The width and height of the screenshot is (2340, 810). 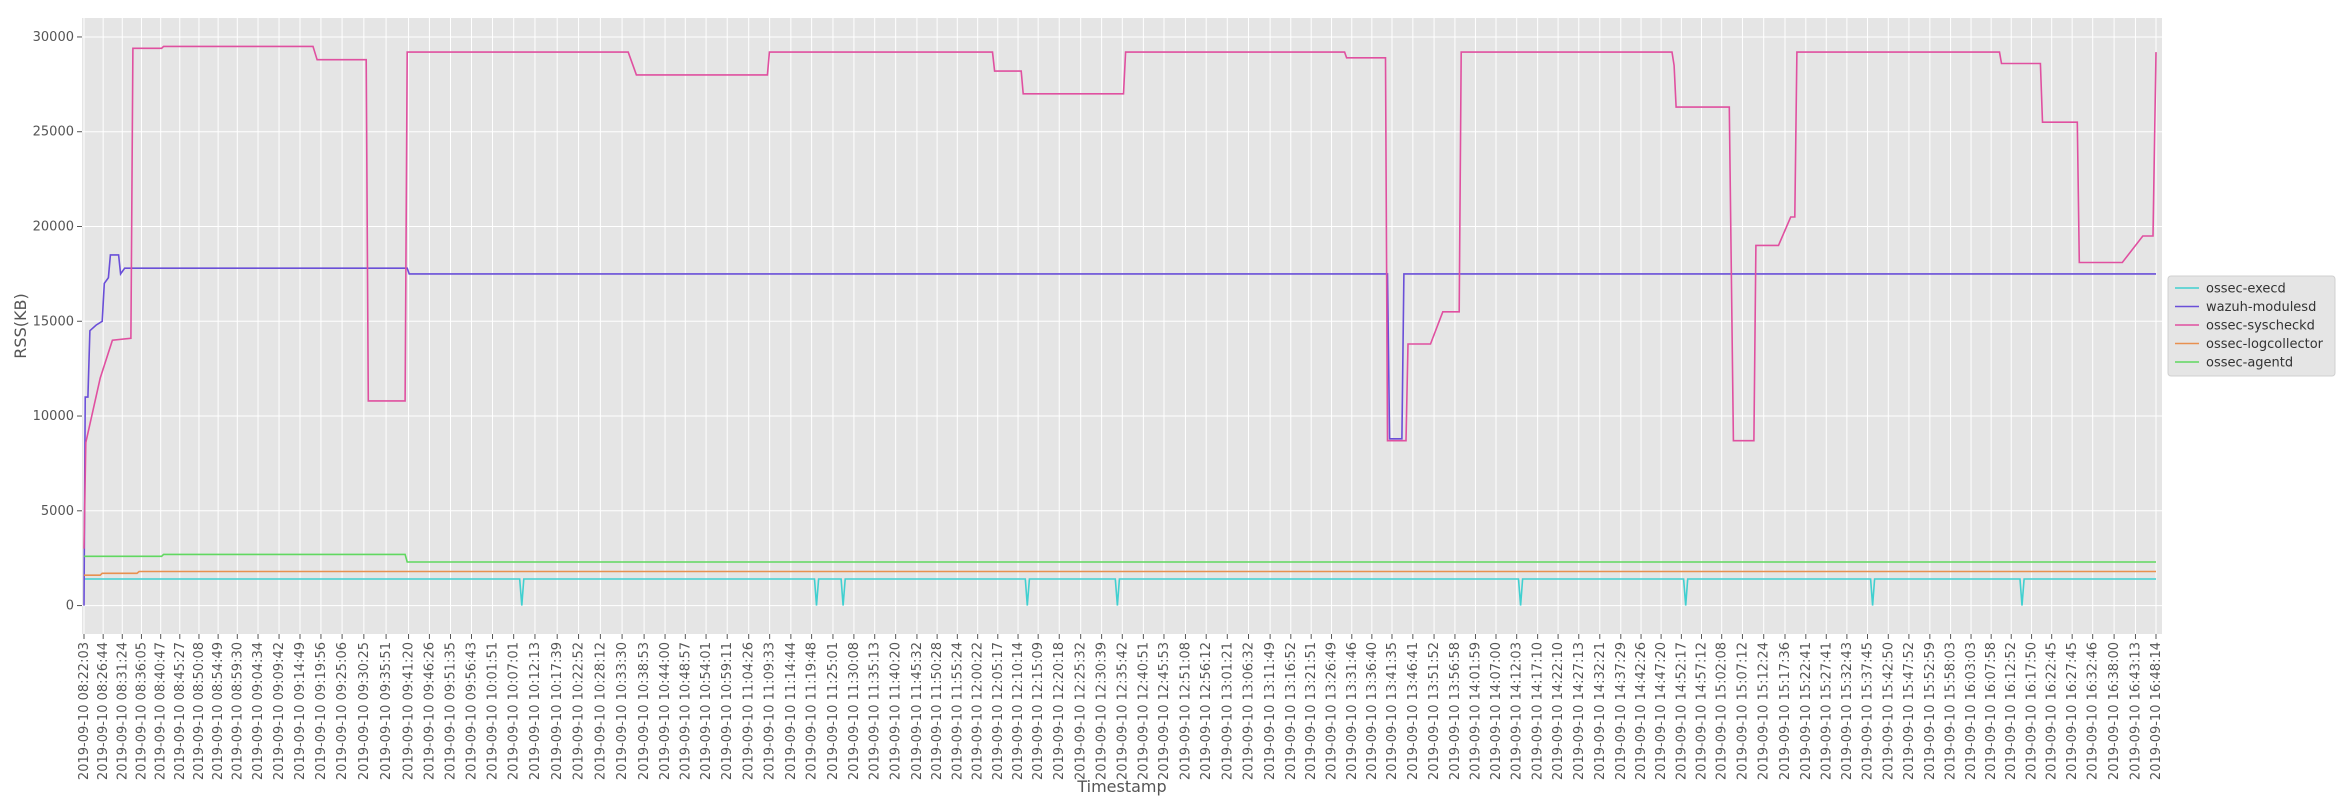 I want to click on x-tick-label: 2019-09-10 08:45:27, so click(x=180, y=711).